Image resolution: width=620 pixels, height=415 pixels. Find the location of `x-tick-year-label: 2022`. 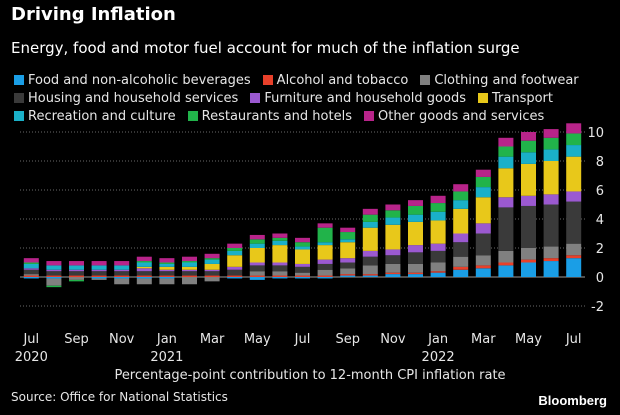

x-tick-year-label: 2022 is located at coordinates (438, 357).